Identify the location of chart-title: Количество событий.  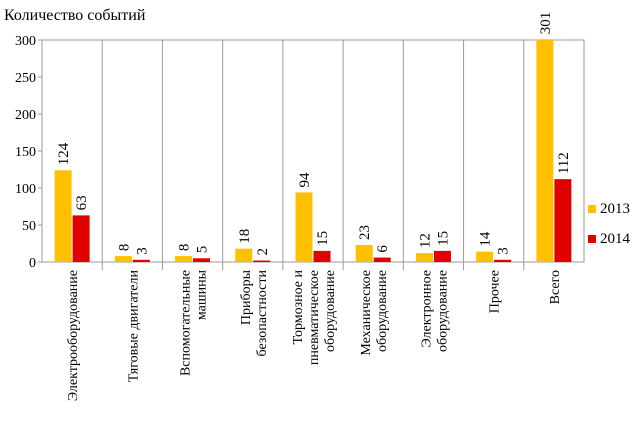
(75, 15).